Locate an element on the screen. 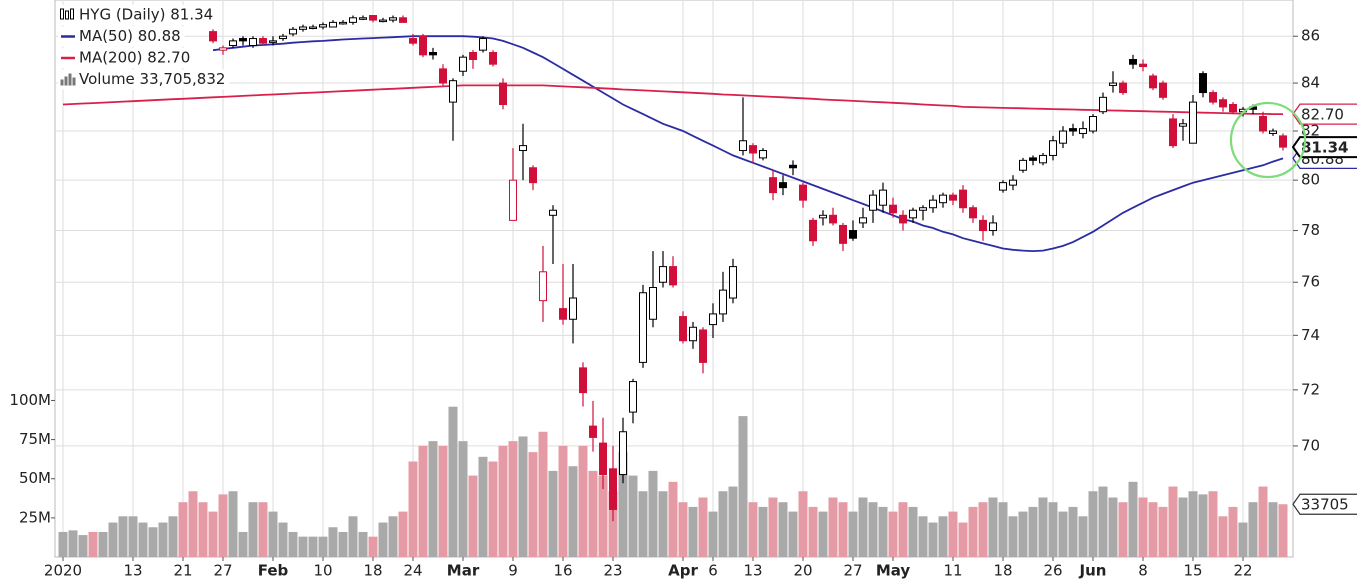 The image size is (1357, 581). x-tick-label: 26 is located at coordinates (1052, 571).